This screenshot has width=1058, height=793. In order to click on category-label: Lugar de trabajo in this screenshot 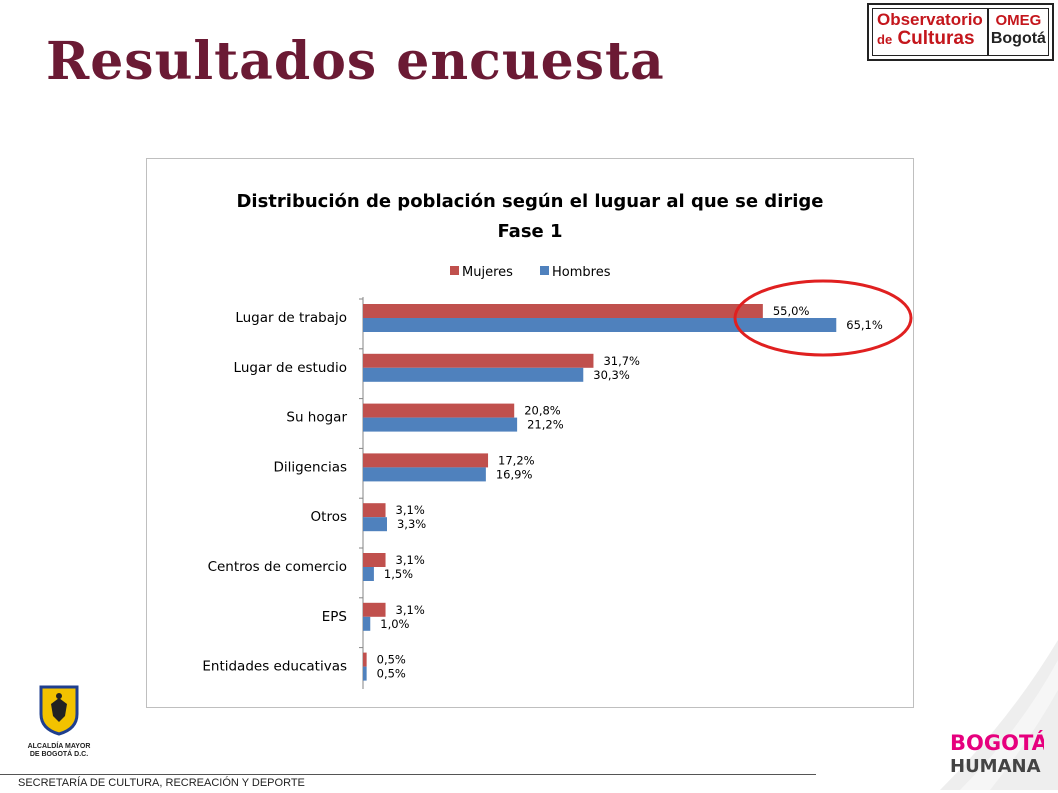, I will do `click(291, 318)`.